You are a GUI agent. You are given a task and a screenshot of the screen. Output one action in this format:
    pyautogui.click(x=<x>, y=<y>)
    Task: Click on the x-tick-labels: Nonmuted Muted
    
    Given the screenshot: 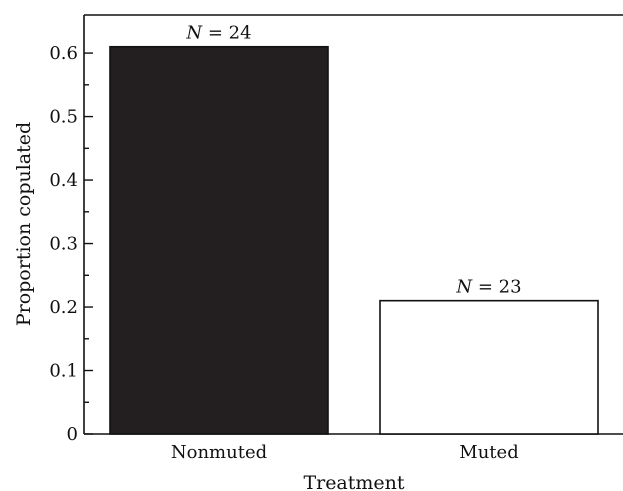 What is the action you would take?
    pyautogui.click(x=345, y=452)
    